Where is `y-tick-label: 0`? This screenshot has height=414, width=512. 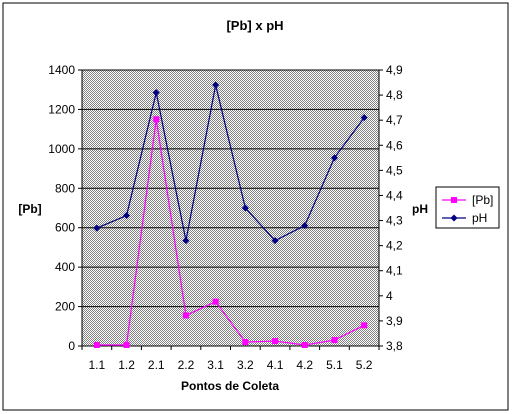 y-tick-label: 0 is located at coordinates (71, 346).